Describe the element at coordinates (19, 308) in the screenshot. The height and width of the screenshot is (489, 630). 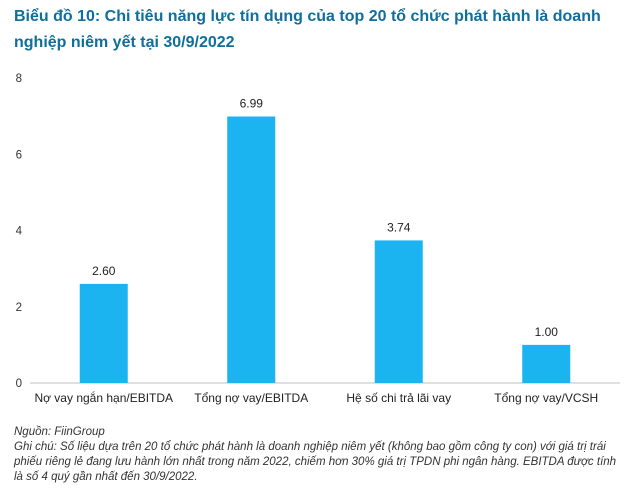
I see `y-tick-label: 2` at that location.